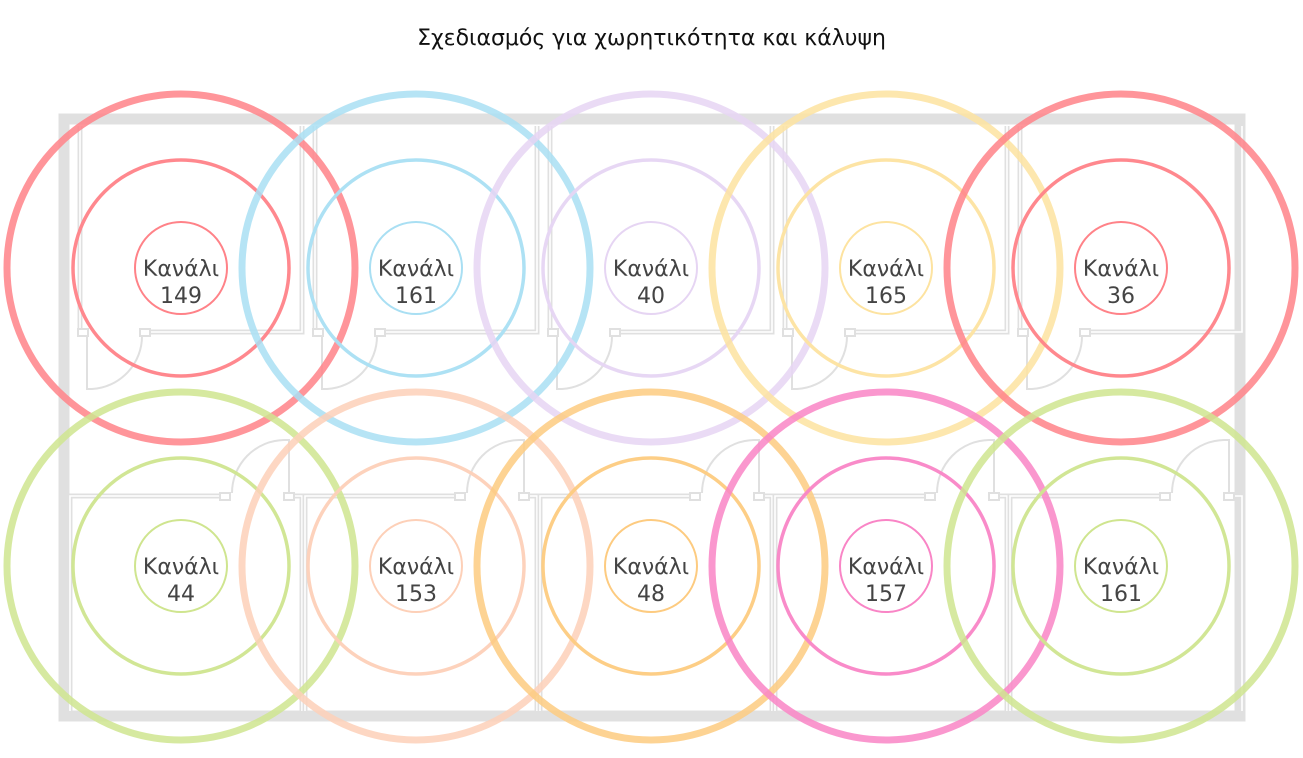 Image resolution: width=1303 pixels, height=758 pixels. Describe the element at coordinates (886, 594) in the screenshot. I see `channel-number: 157` at that location.